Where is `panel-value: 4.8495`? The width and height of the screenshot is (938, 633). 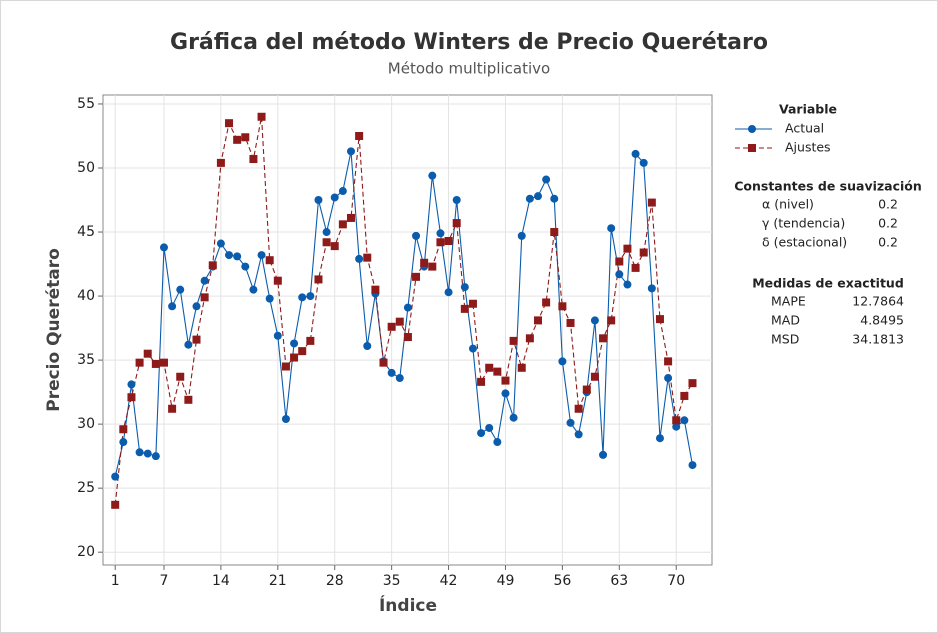
panel-value: 4.8495 is located at coordinates (882, 320).